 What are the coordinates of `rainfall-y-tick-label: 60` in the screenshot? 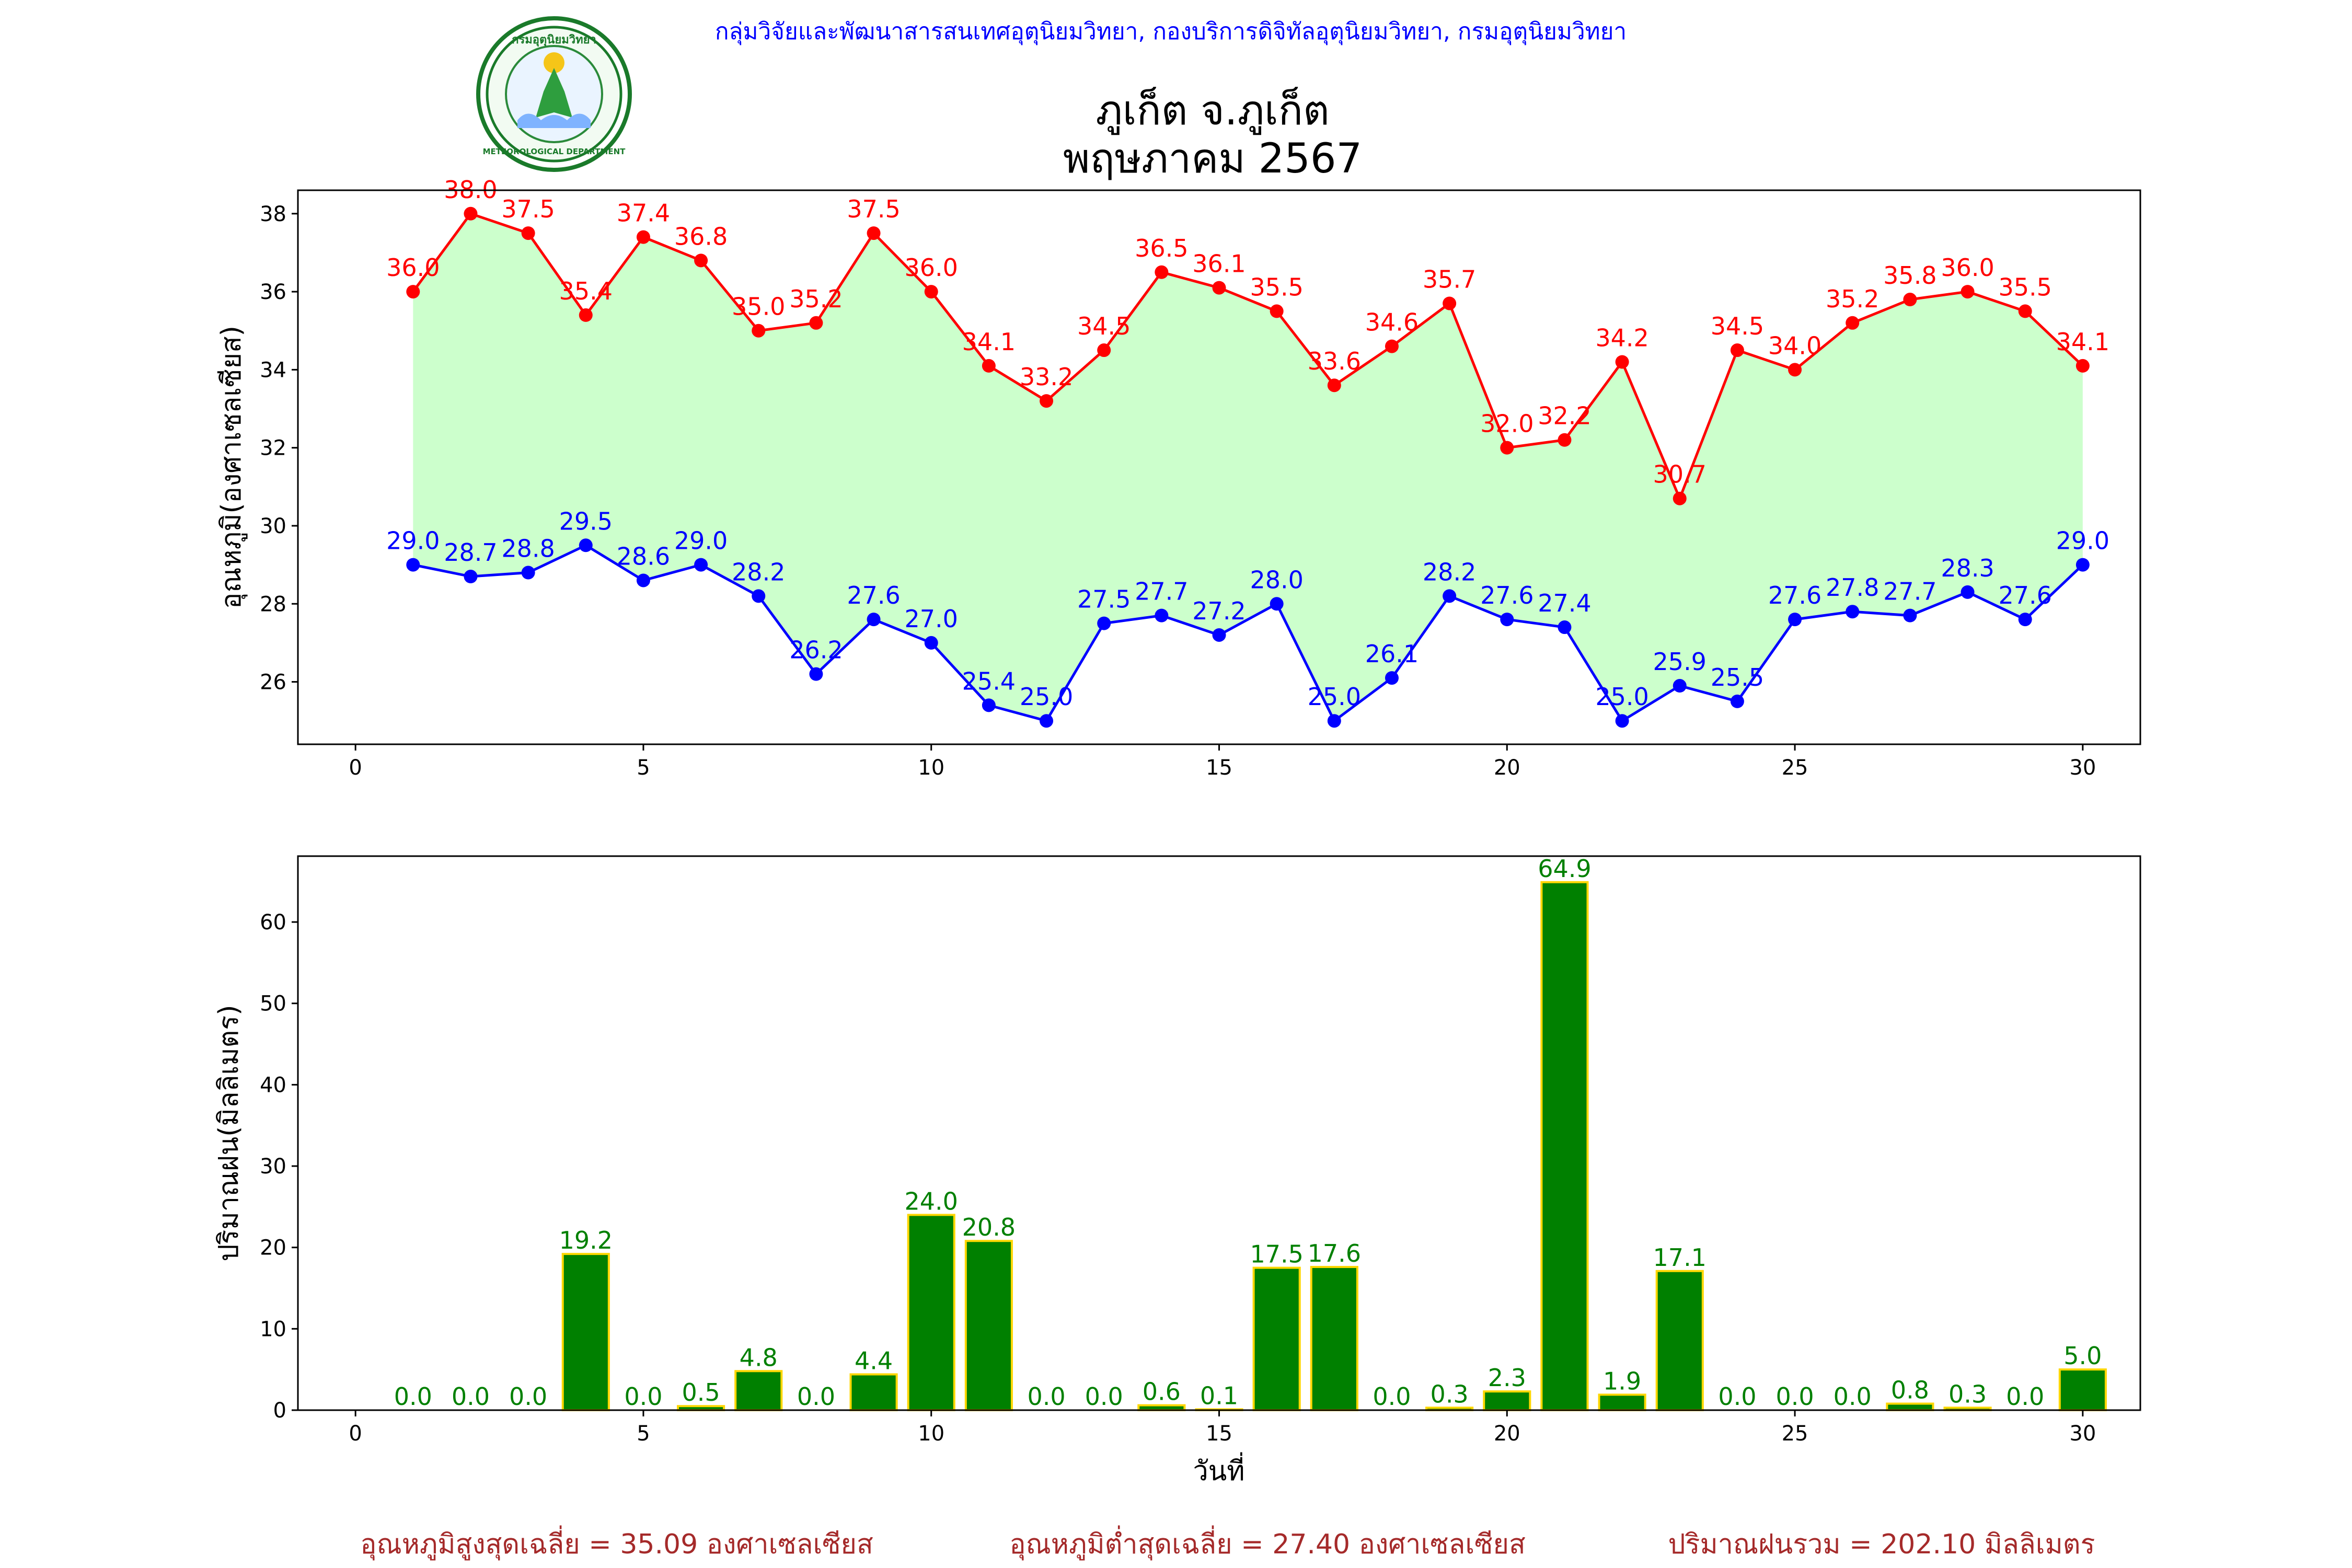 It's located at (273, 922).